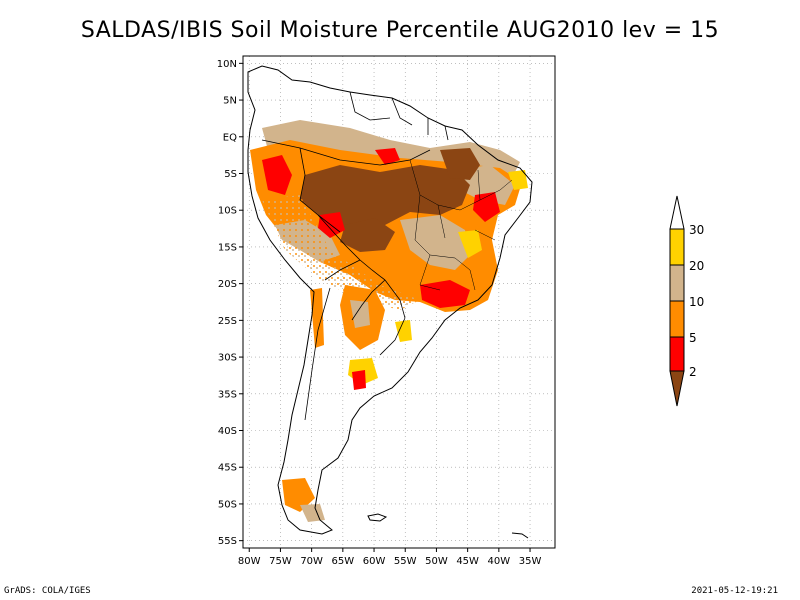 Image resolution: width=800 pixels, height=600 pixels. I want to click on latitude-label: 40S, so click(227, 431).